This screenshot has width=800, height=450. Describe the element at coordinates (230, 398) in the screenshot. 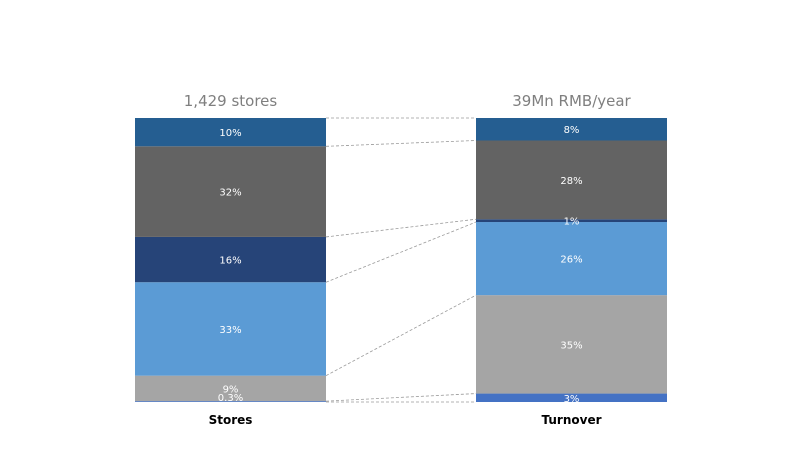

I see `segment-label-stores-0: 0.3%` at that location.